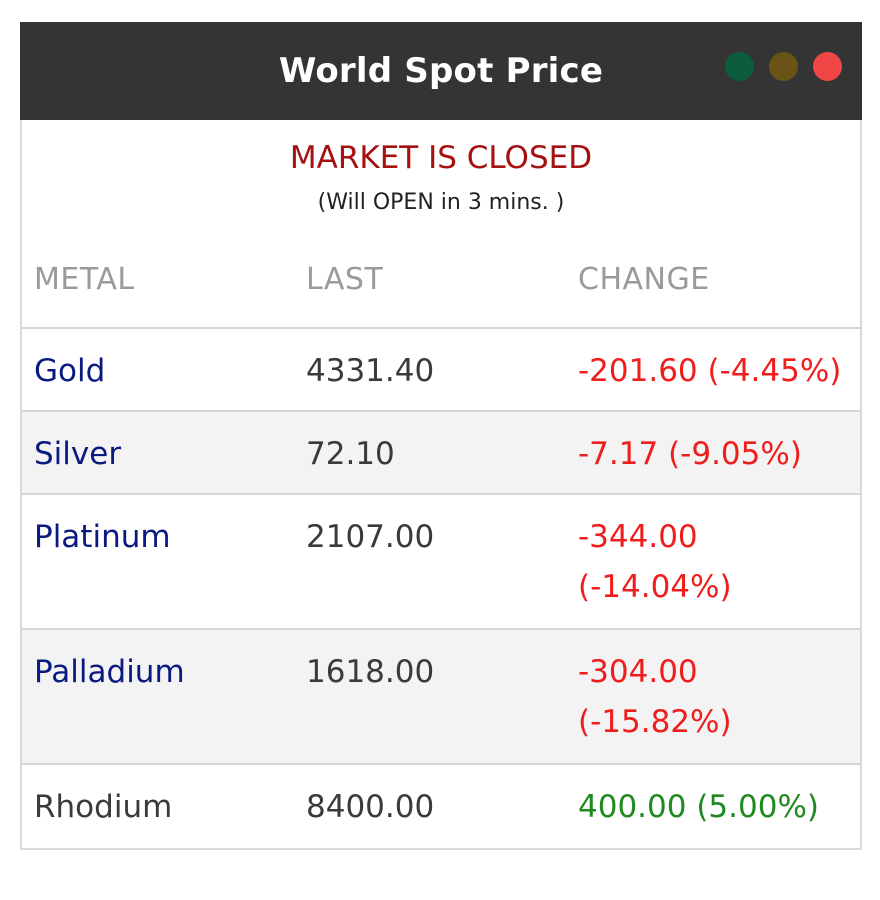 The image size is (880, 900). I want to click on widget-header: World Spot Price, so click(441, 71).